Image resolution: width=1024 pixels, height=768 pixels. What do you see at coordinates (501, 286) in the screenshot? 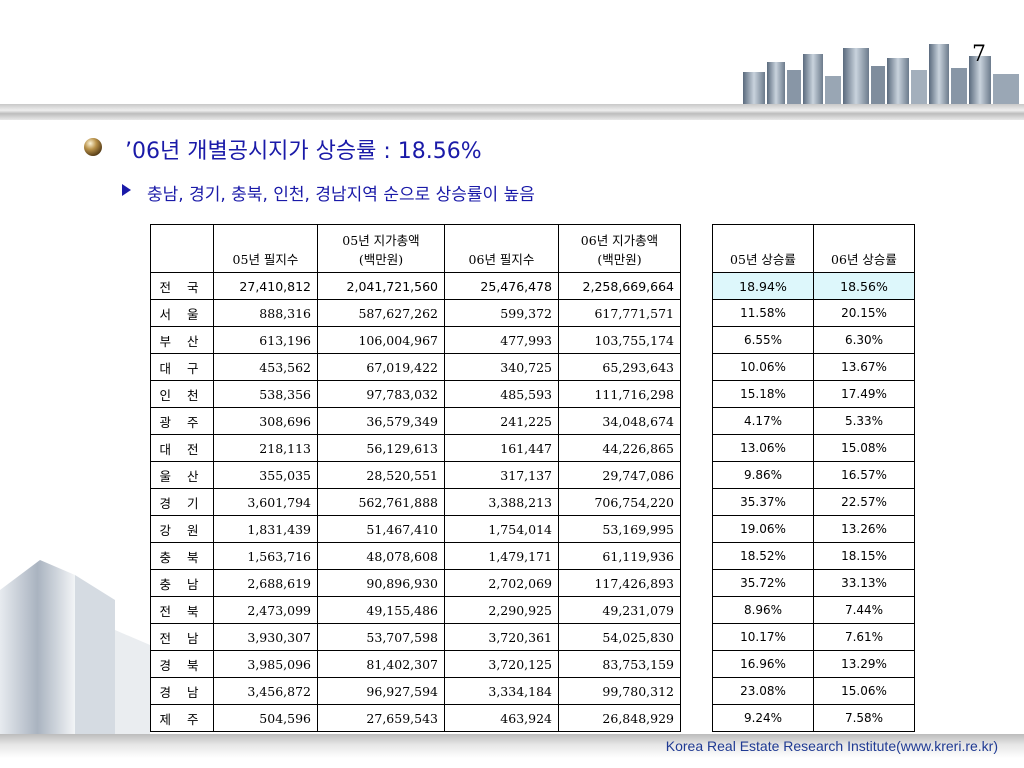
I see `value-cell: 25,476,478` at bounding box center [501, 286].